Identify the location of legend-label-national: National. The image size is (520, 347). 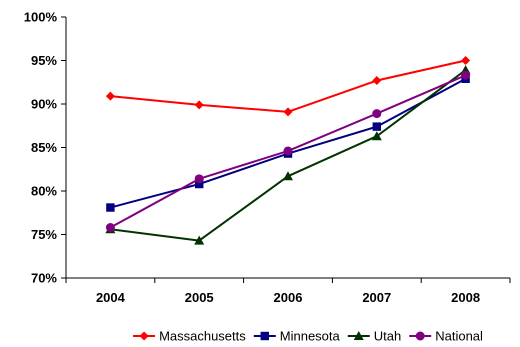
(459, 336).